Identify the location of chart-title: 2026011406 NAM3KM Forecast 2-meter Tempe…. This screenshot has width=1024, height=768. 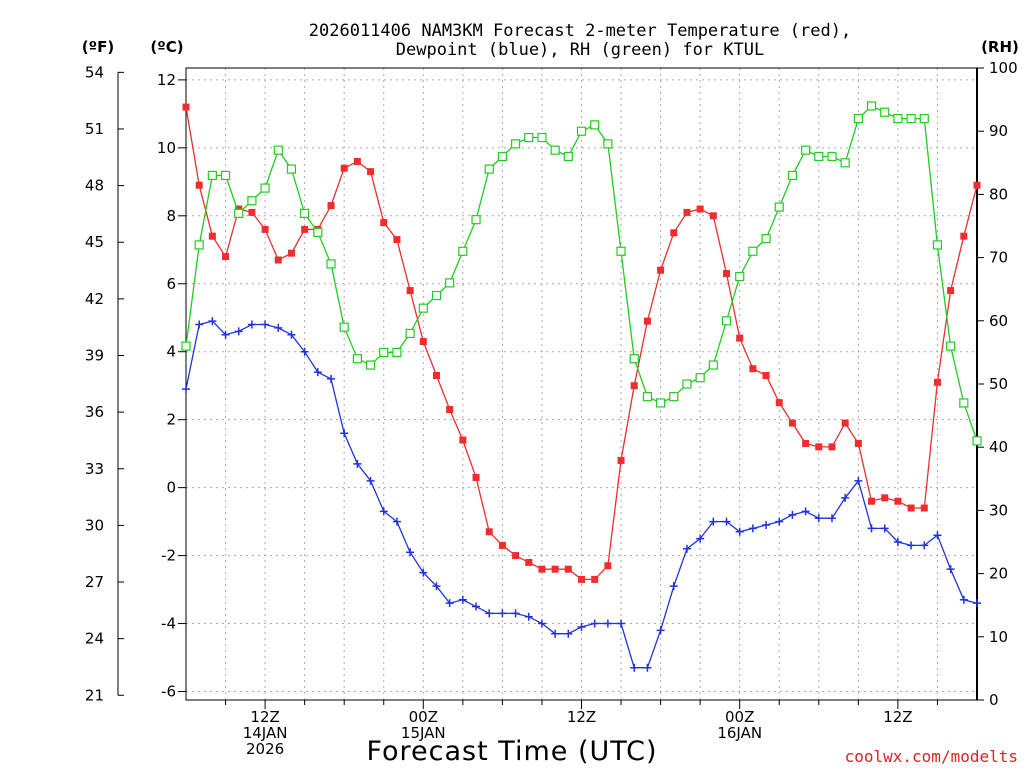
(580, 40).